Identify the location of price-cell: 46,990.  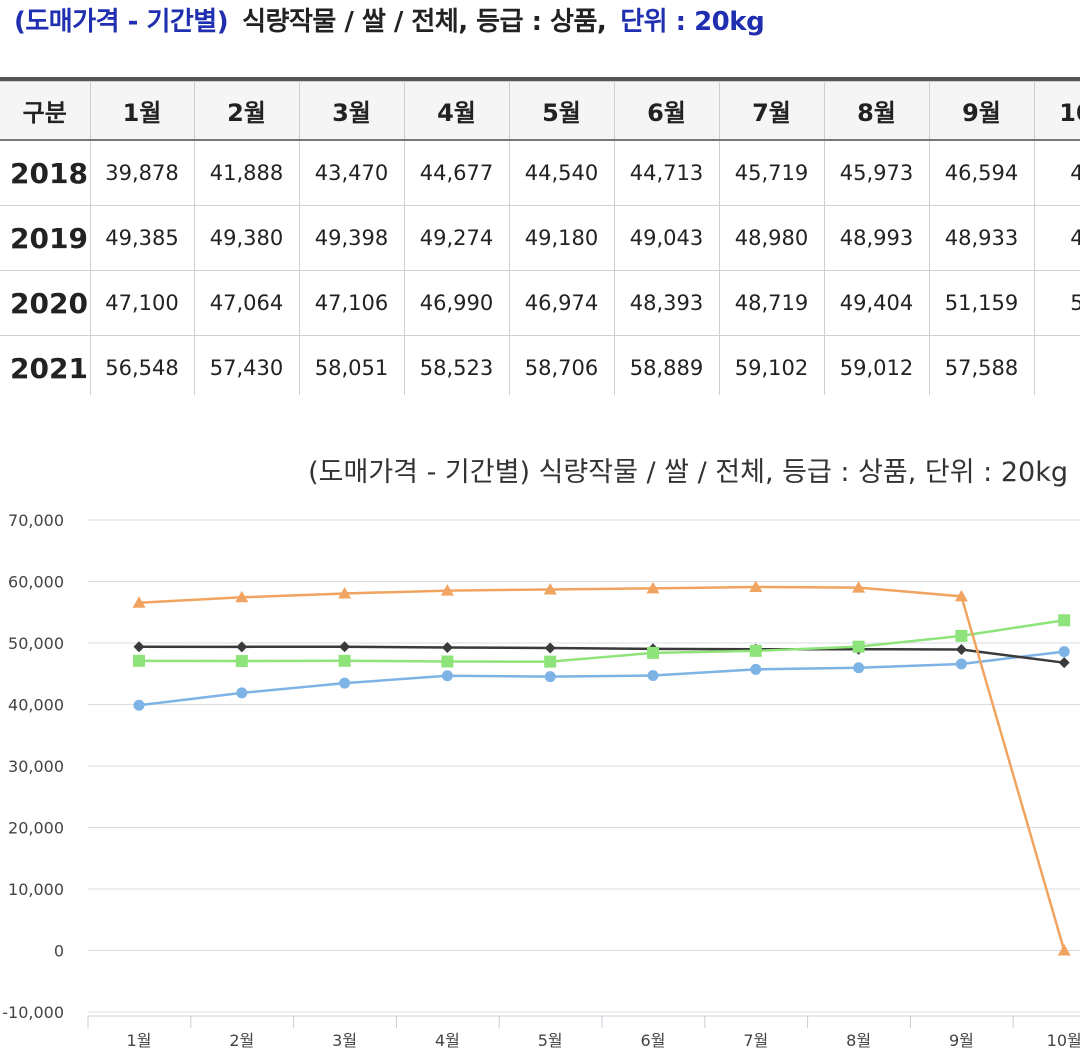
(456, 303).